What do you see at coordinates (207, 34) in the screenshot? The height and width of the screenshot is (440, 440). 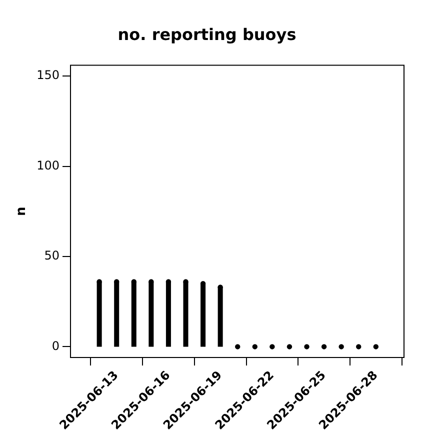 I see `chart-title: no. reporting buoys` at bounding box center [207, 34].